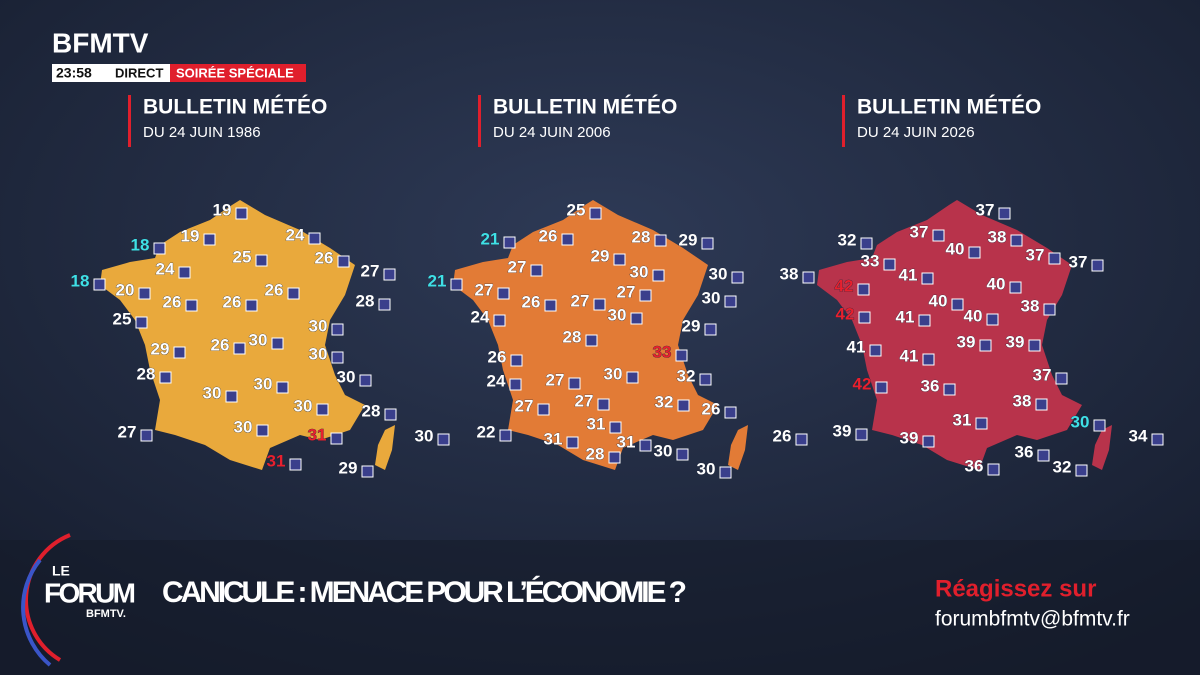 This screenshot has width=1200, height=675. What do you see at coordinates (106, 614) in the screenshot?
I see `logo-sub: BFMTV.` at bounding box center [106, 614].